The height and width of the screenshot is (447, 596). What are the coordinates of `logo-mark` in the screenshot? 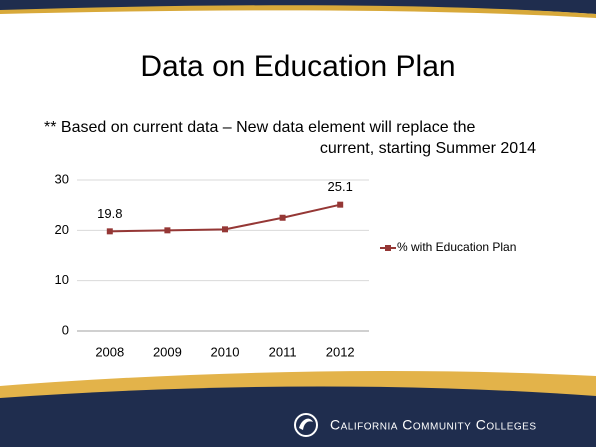 It's located at (306, 424).